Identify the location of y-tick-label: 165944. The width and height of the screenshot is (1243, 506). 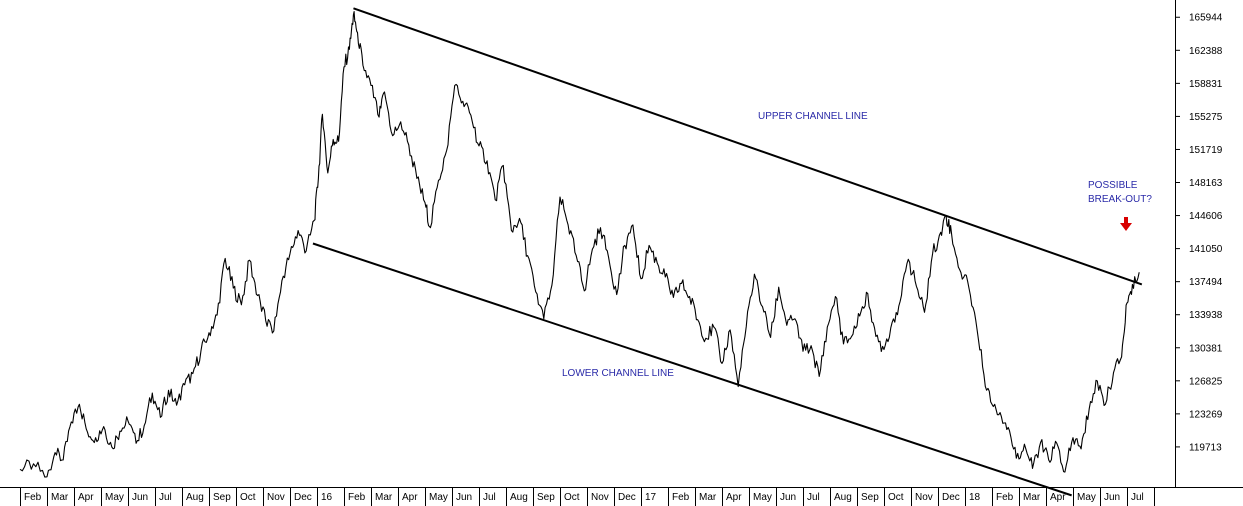
(1206, 18).